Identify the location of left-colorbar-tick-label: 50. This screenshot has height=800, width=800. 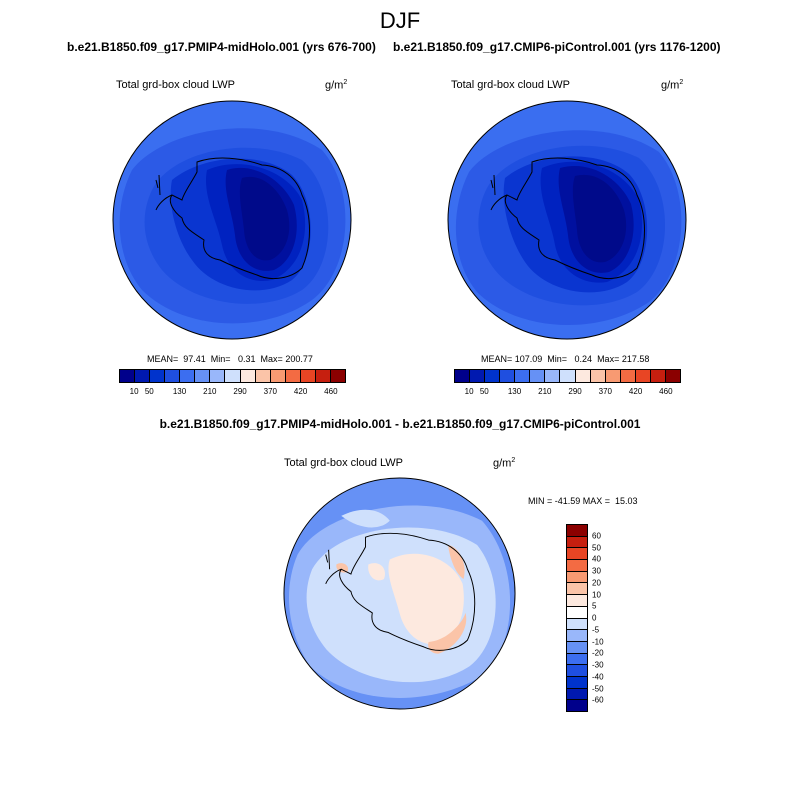
(149, 391).